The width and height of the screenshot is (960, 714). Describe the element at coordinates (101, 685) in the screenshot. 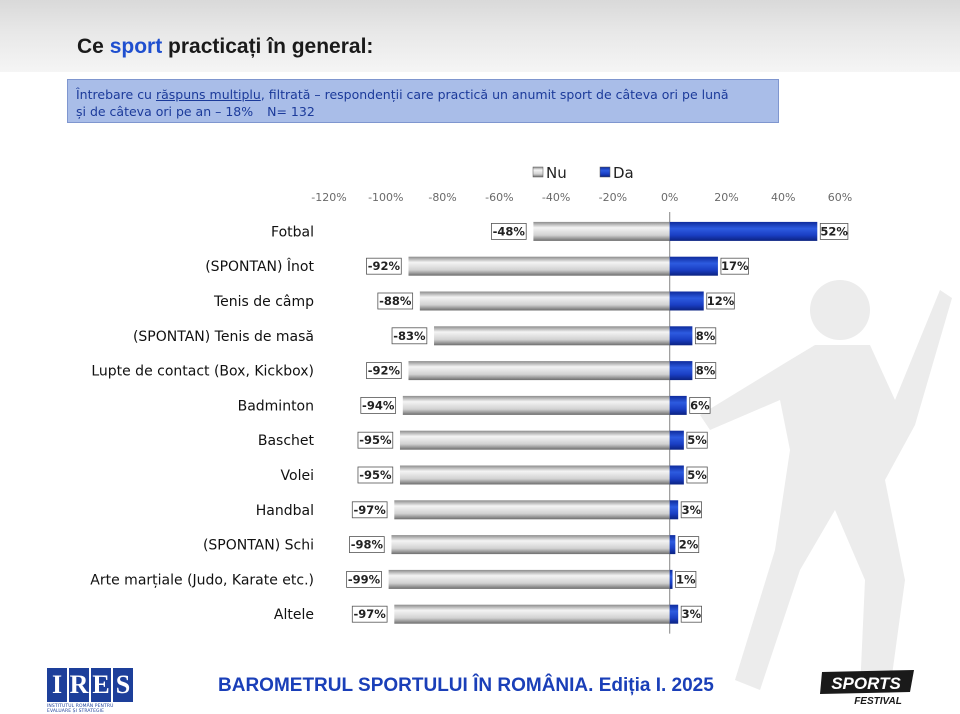

I see `ires-letter-e: E` at that location.